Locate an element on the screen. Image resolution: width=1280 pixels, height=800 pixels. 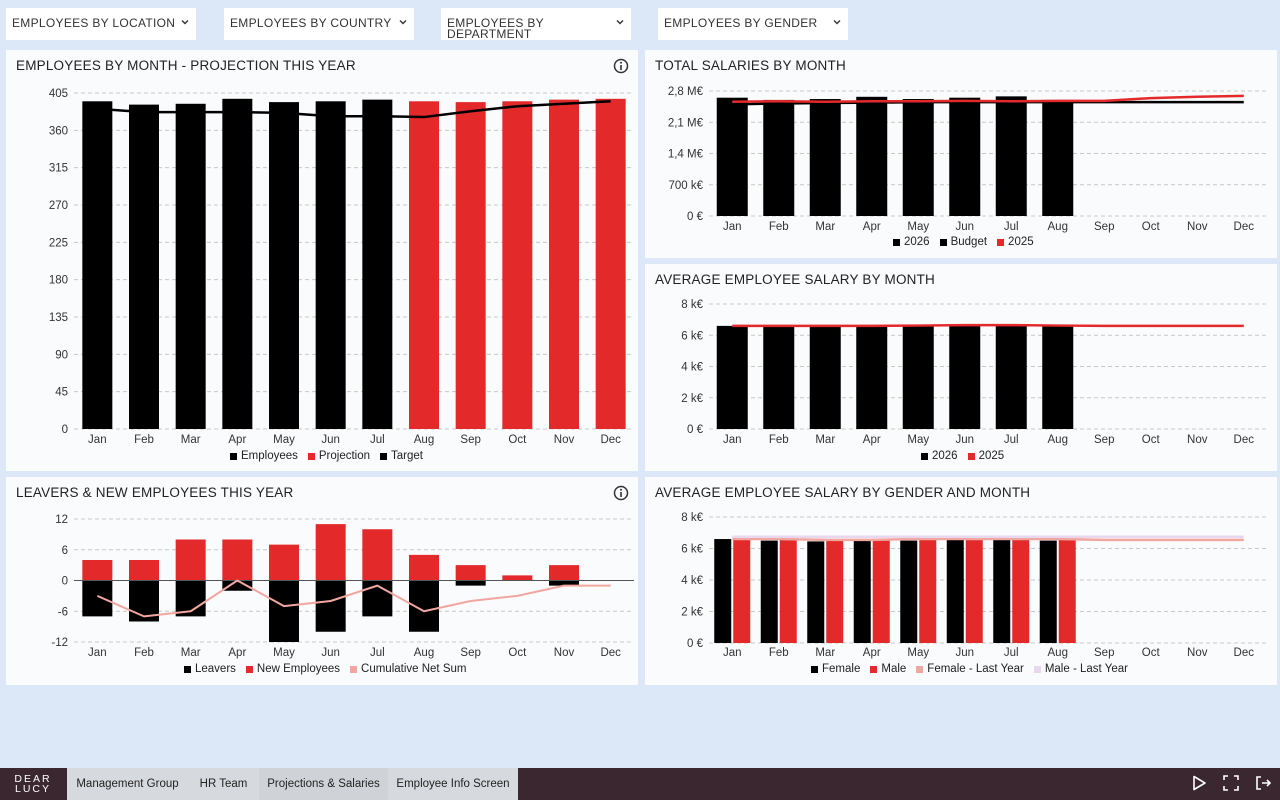
panel-title: TOTAL SALARIES BY MONTH is located at coordinates (750, 65).